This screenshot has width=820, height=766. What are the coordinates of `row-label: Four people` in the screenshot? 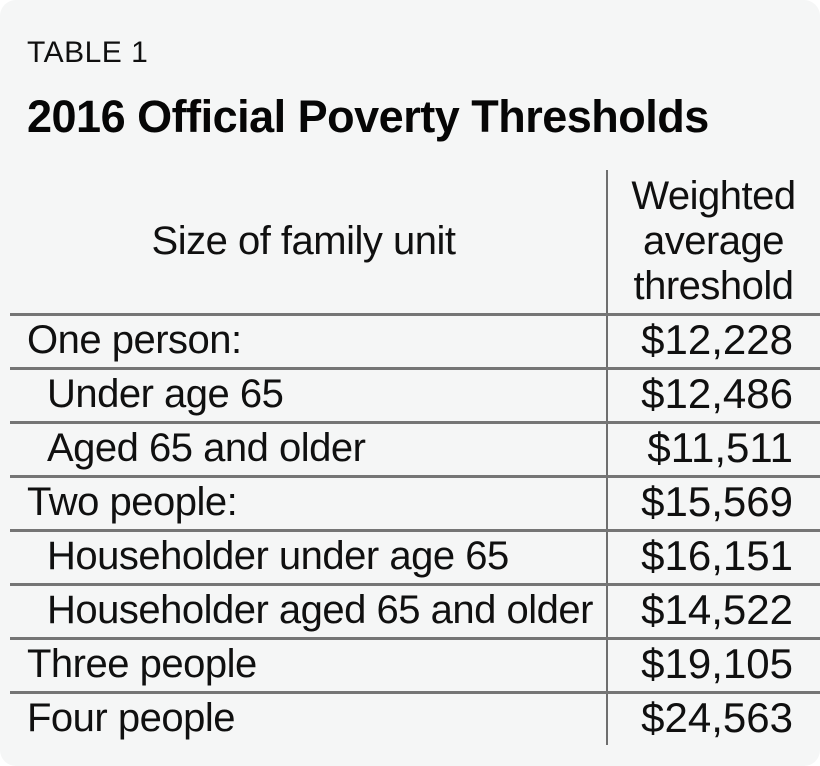 It's located at (131, 717).